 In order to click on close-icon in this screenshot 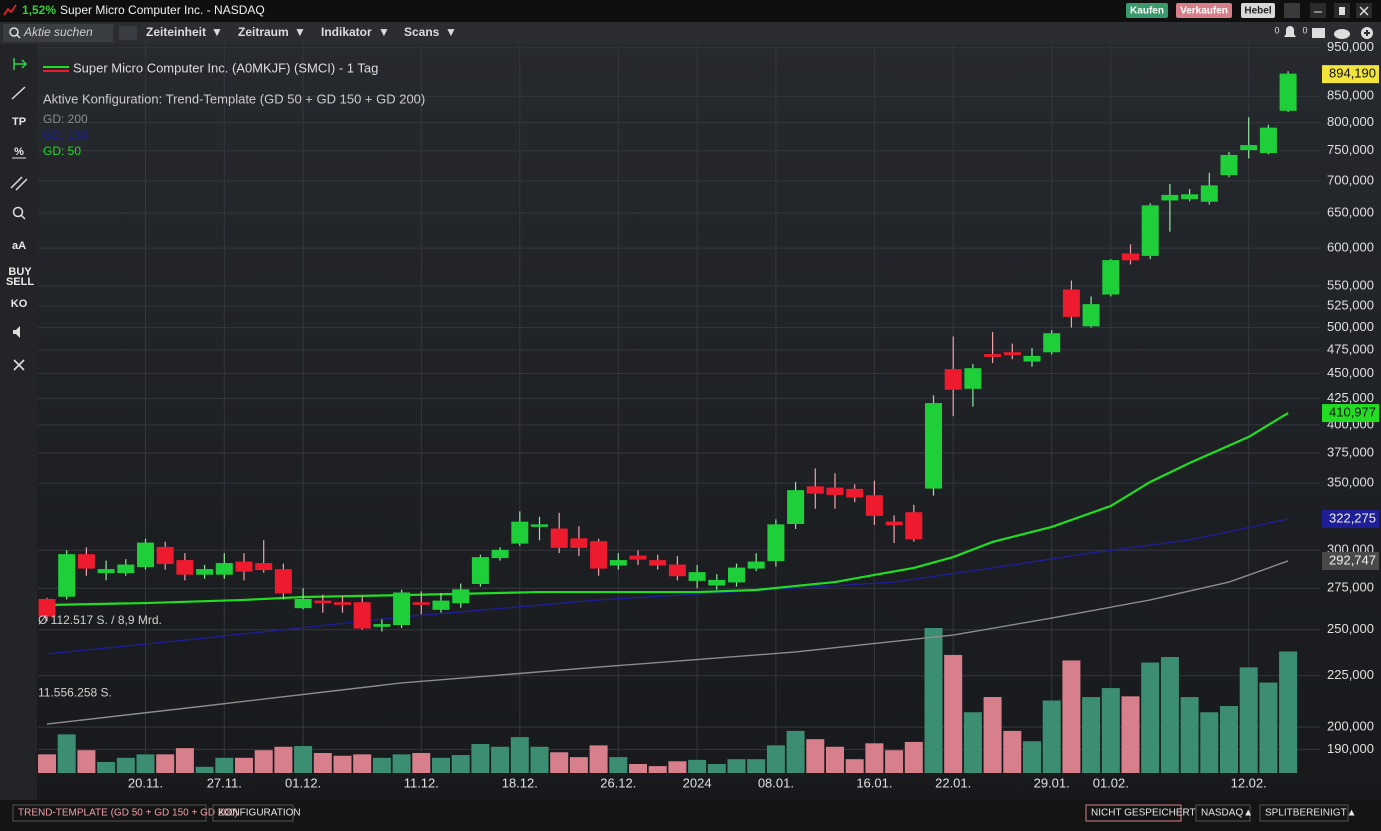, I will do `click(1364, 11)`.